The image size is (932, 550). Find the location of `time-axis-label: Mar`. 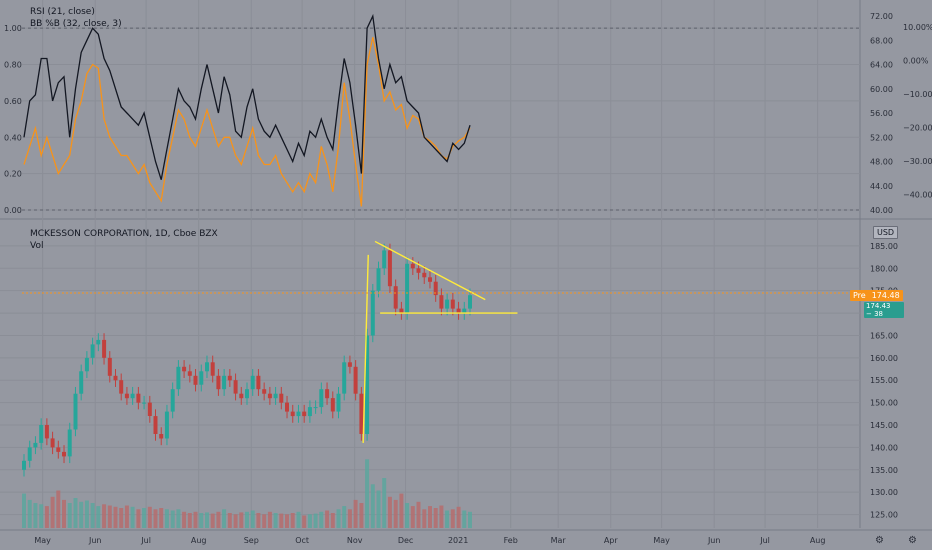

time-axis-label: Mar is located at coordinates (559, 540).